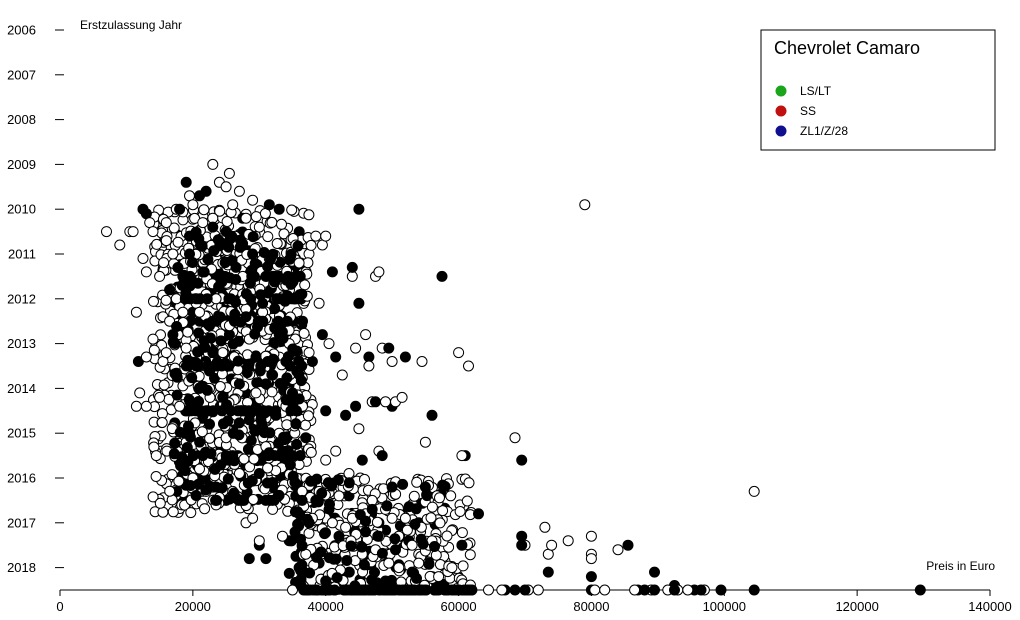 Image resolution: width=1020 pixels, height=620 pixels. I want to click on legend: Chevrolet Camaro LS/LT SS ZL1/Z/28, so click(878, 90).